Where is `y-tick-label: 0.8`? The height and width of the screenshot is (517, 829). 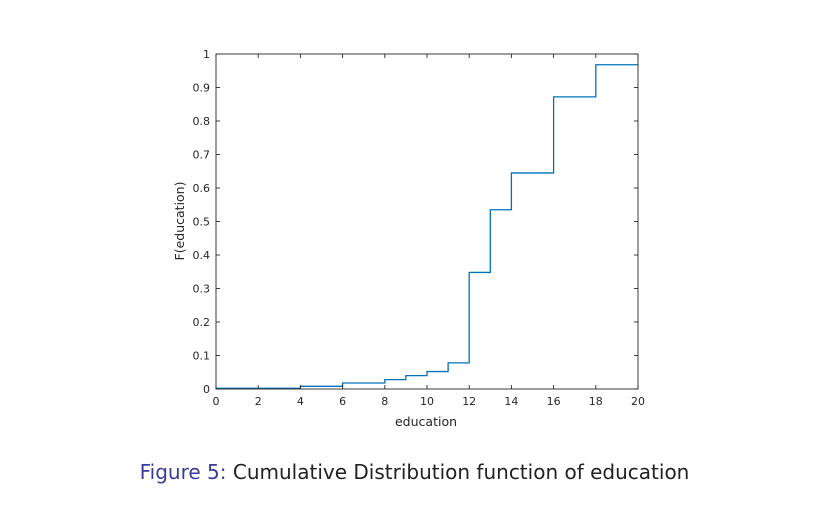
y-tick-label: 0.8 is located at coordinates (202, 121).